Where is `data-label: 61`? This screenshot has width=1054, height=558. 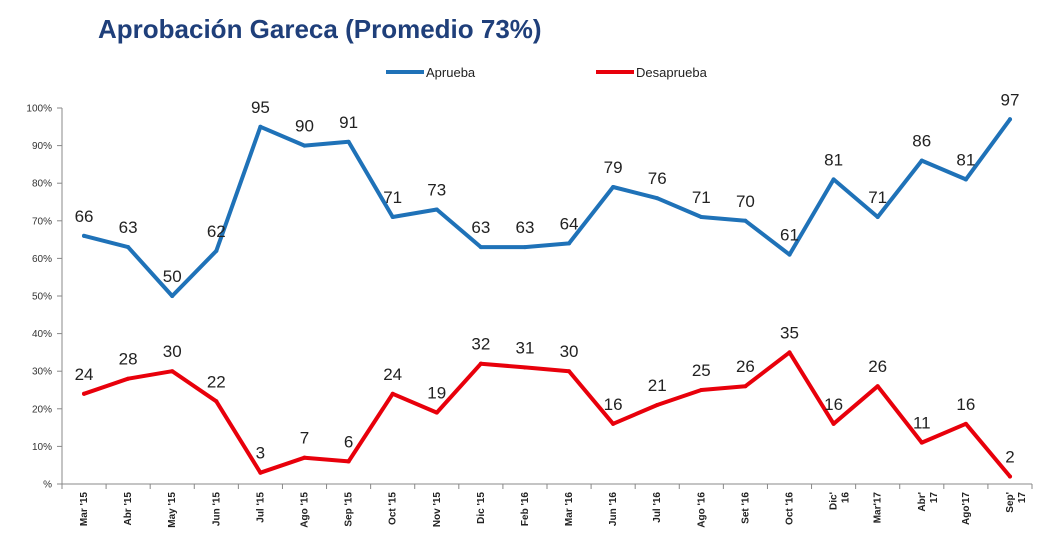 data-label: 61 is located at coordinates (789, 235).